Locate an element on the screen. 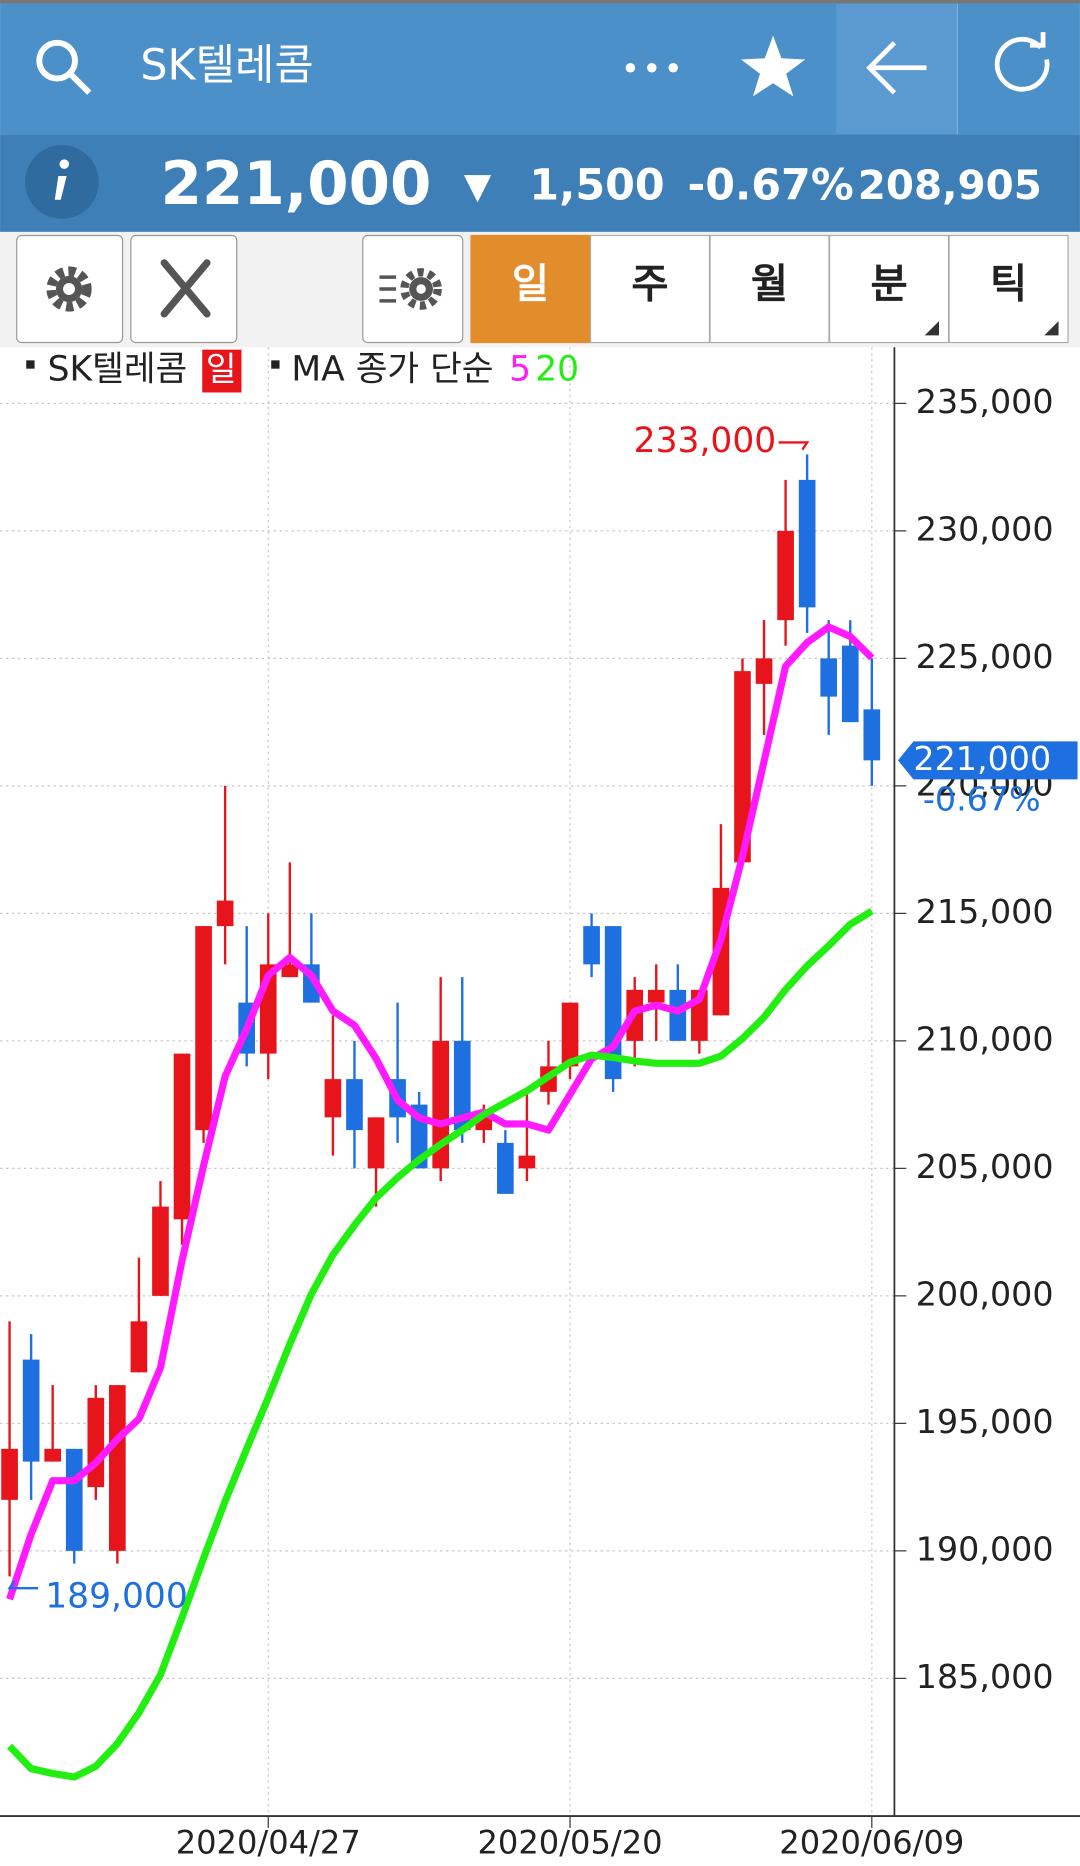  period-badge is located at coordinates (222, 371).